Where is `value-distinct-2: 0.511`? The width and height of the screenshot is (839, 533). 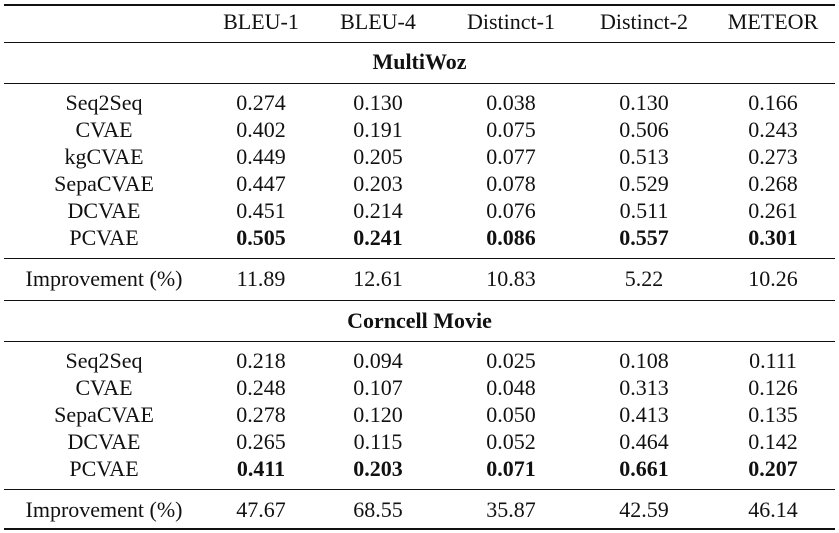 value-distinct-2: 0.511 is located at coordinates (644, 210).